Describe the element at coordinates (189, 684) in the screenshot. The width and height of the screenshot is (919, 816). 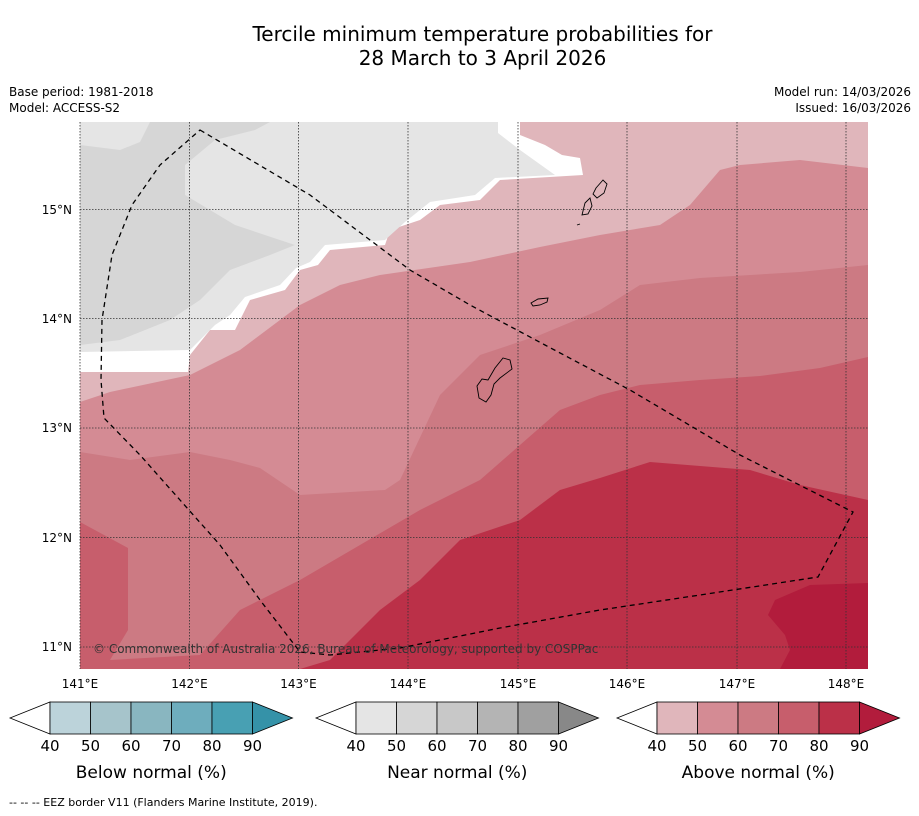
I see `lon-label: 142°E` at that location.